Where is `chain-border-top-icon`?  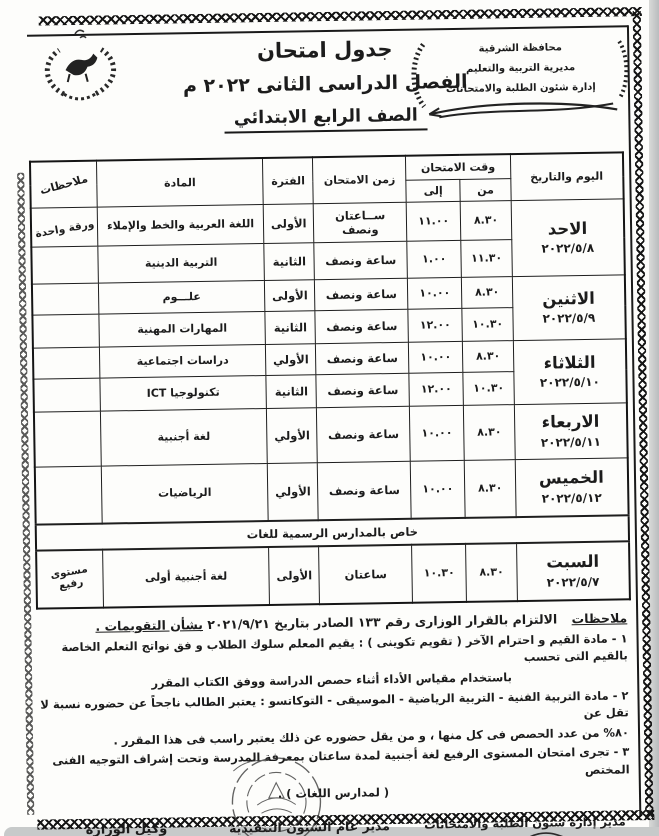 chain-border-top-icon is located at coordinates (340, 16).